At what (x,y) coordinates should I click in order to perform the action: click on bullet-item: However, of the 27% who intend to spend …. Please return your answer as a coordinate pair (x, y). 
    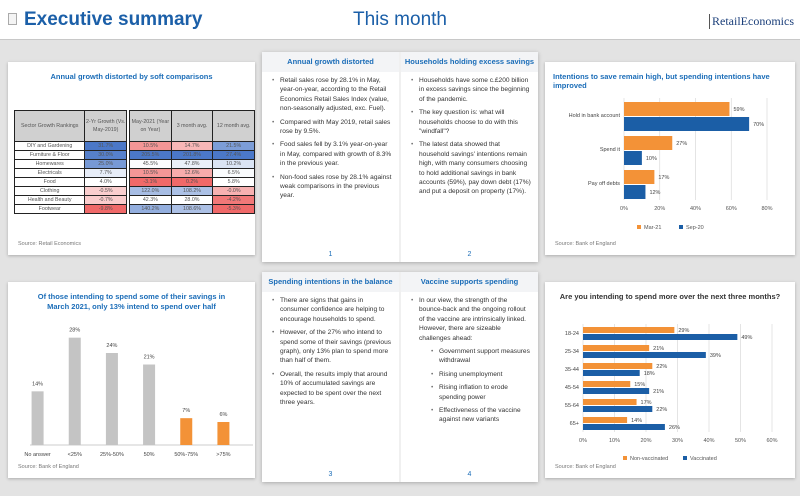
    Looking at the image, I should click on (332, 347).